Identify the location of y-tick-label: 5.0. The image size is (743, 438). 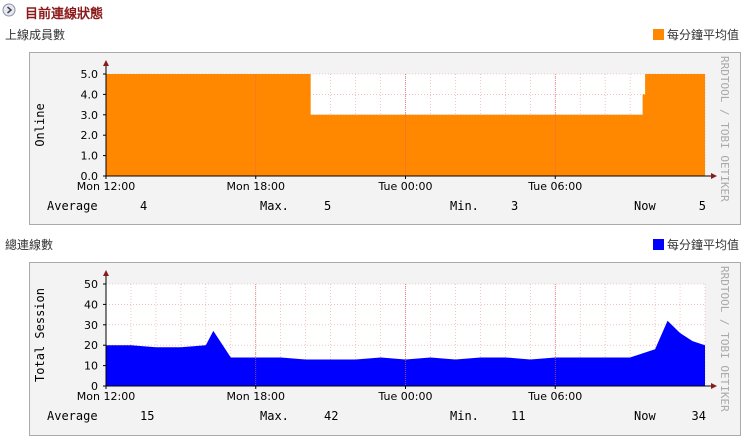
(90, 74).